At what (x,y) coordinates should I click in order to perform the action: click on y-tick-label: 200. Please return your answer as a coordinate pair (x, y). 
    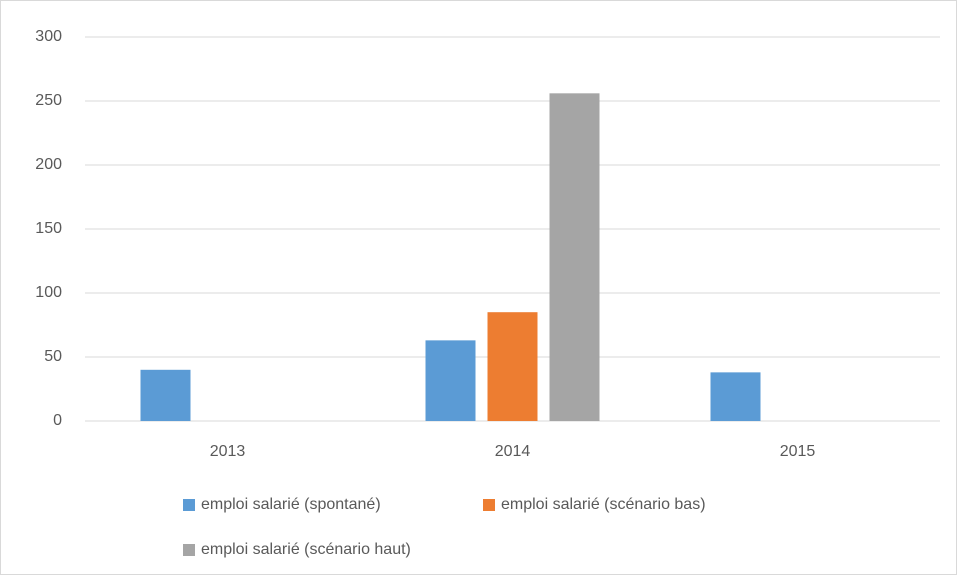
    Looking at the image, I should click on (48, 164).